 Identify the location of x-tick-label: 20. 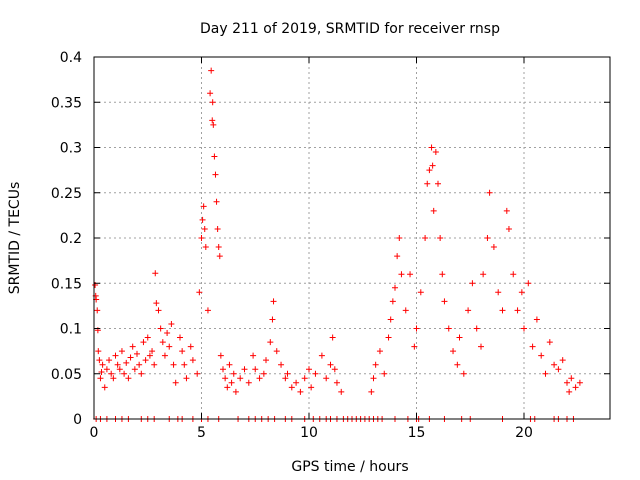
(524, 433).